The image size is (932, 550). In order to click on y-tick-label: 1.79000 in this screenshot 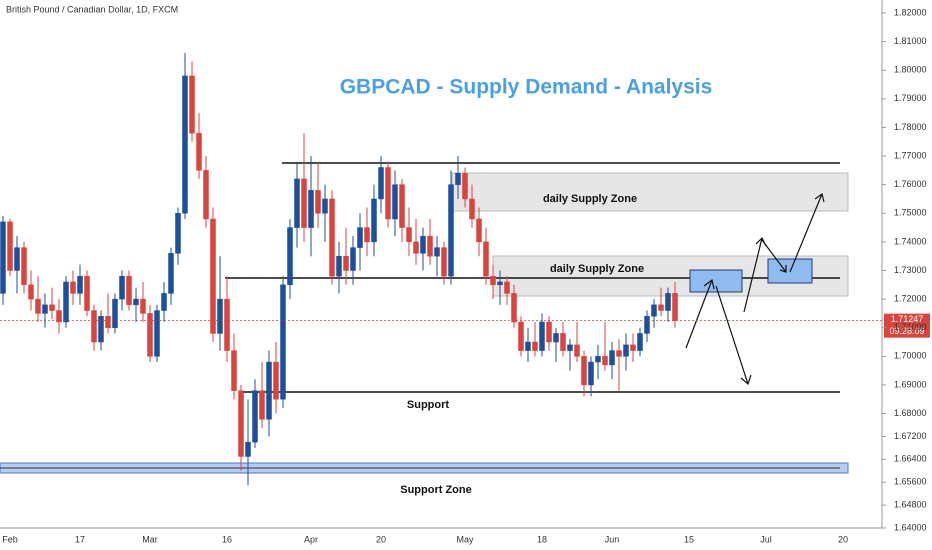, I will do `click(910, 98)`.